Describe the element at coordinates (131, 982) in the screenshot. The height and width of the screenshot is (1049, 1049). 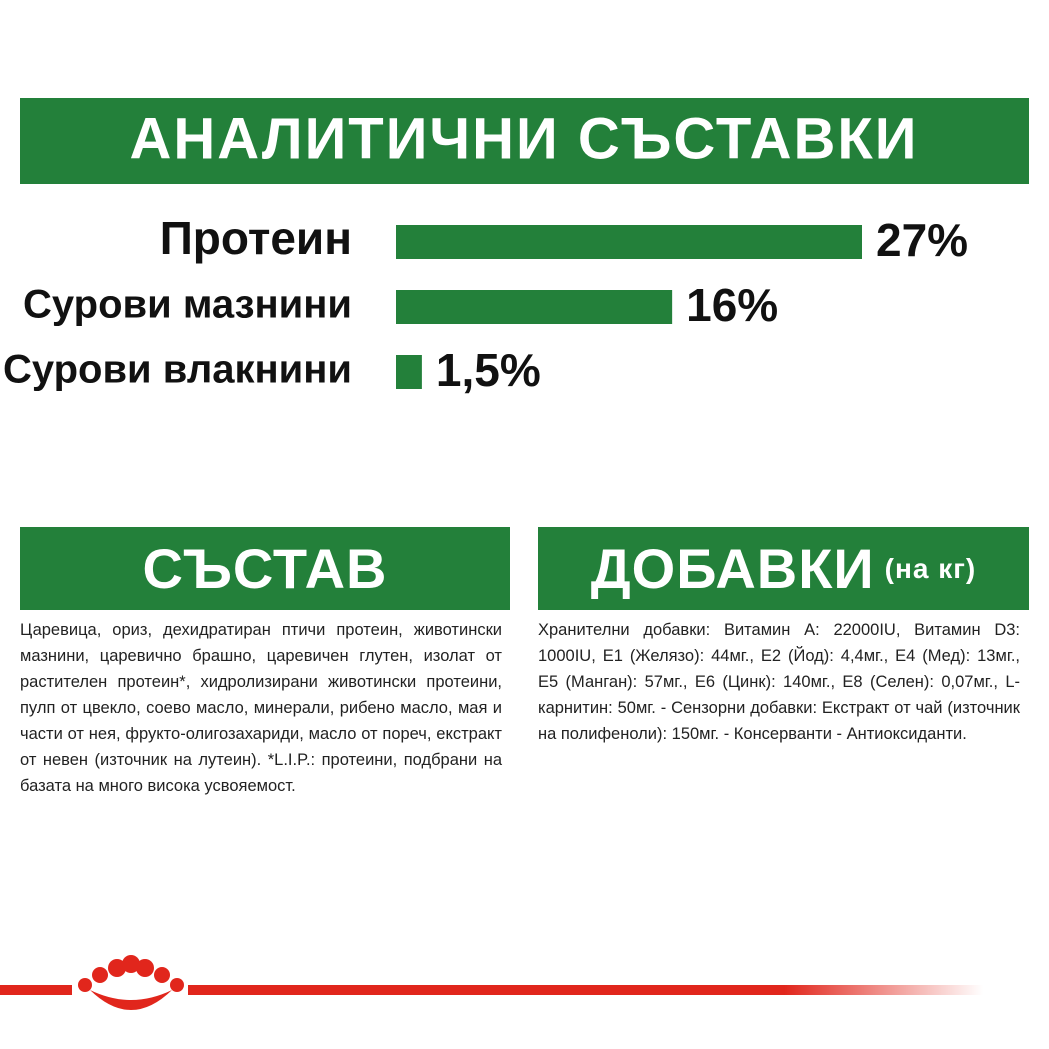
I see `crown-logo` at that location.